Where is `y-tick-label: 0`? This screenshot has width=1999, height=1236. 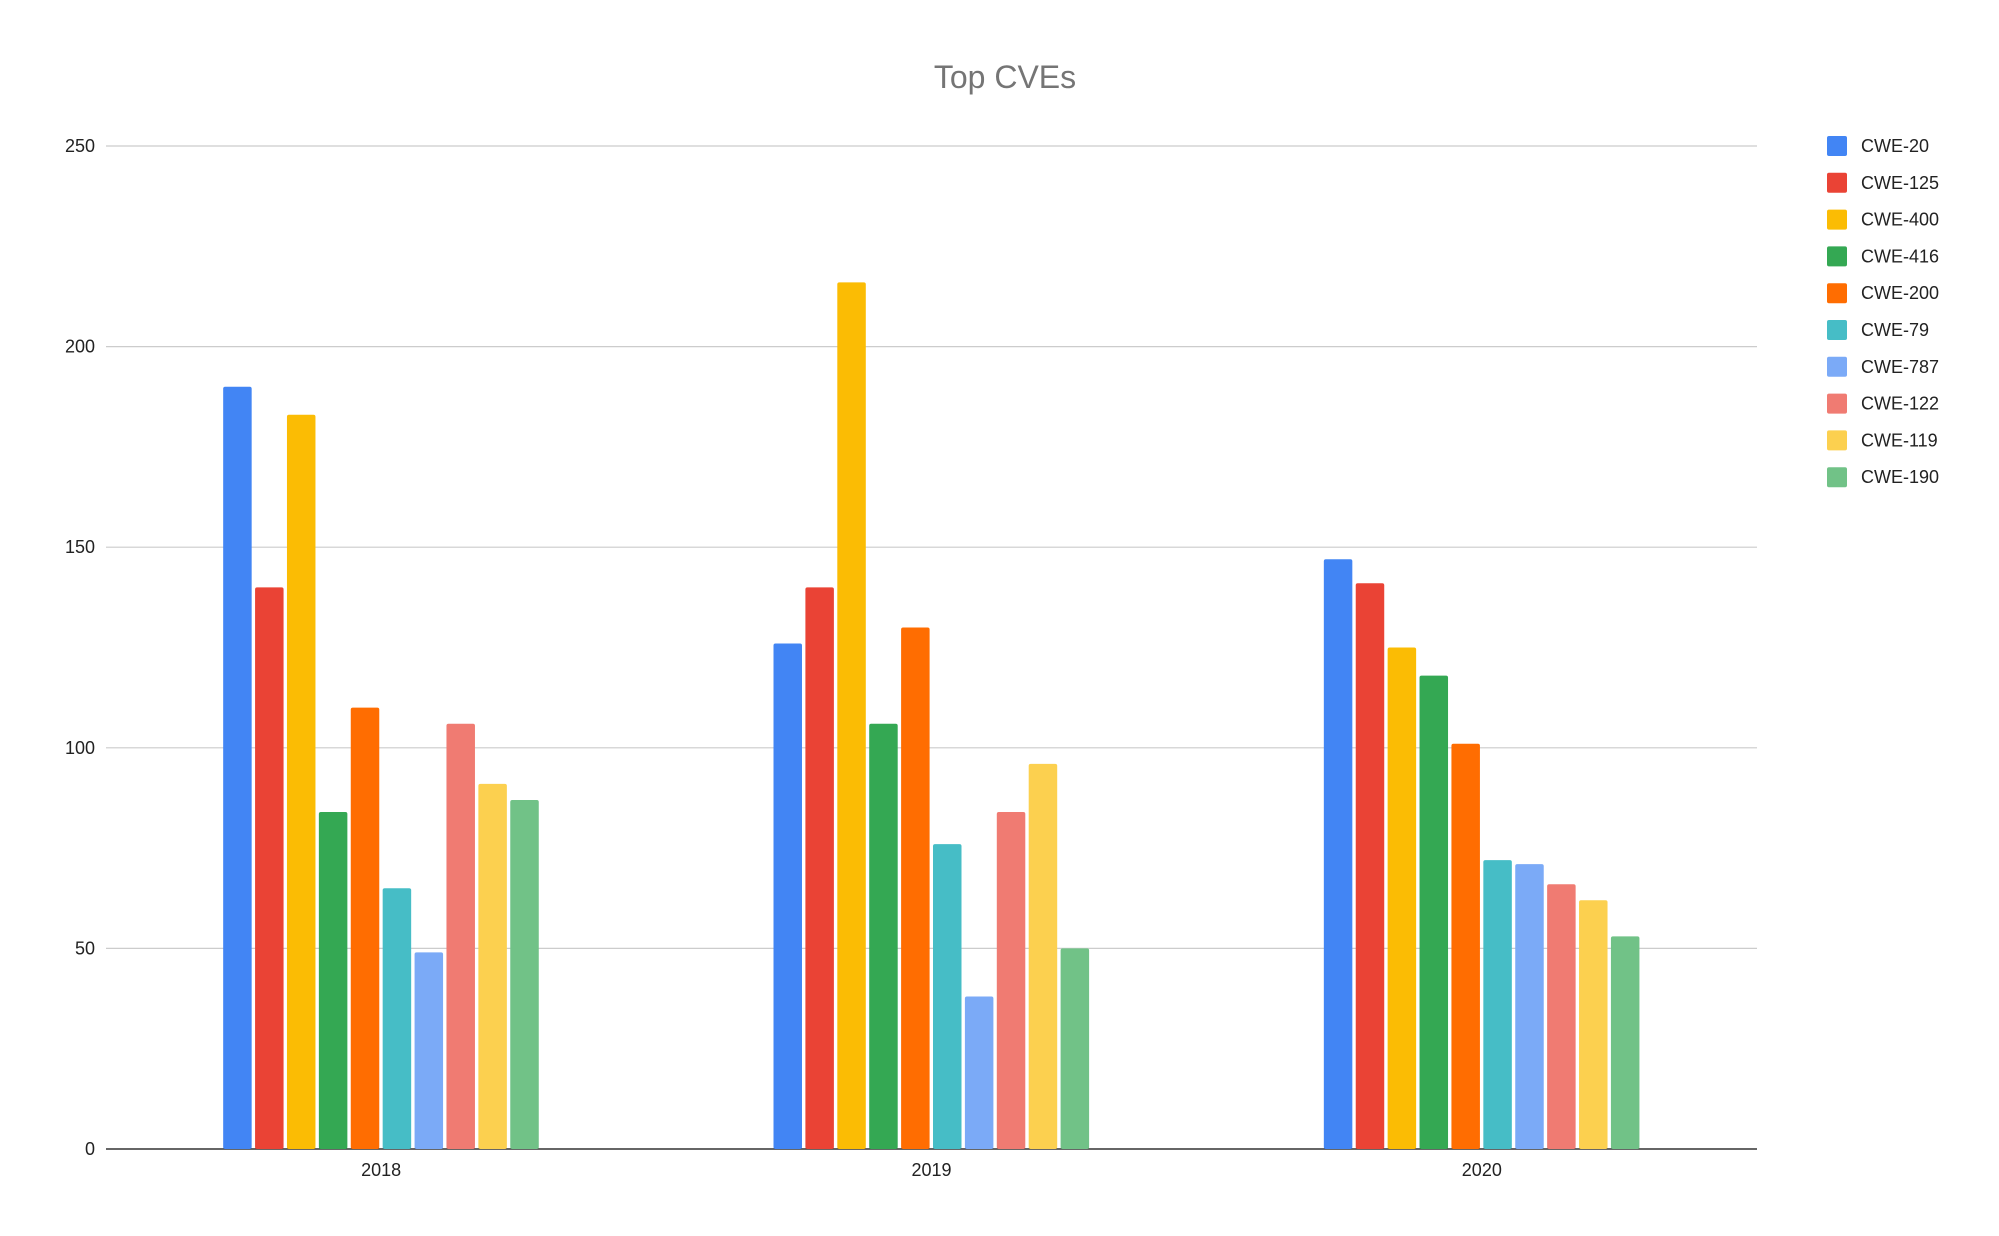 y-tick-label: 0 is located at coordinates (90, 1149).